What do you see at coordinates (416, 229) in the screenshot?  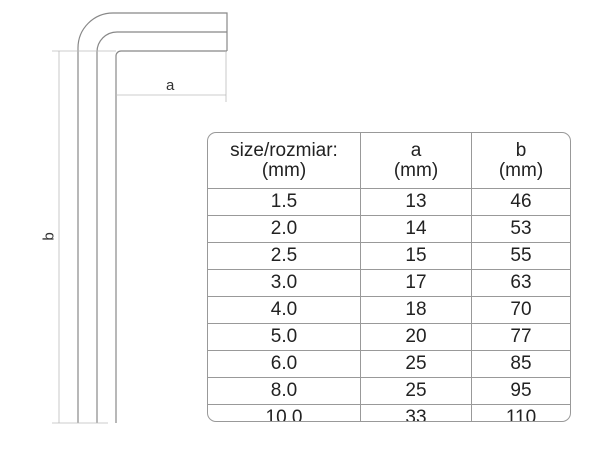 I see `cell-a: 14` at bounding box center [416, 229].